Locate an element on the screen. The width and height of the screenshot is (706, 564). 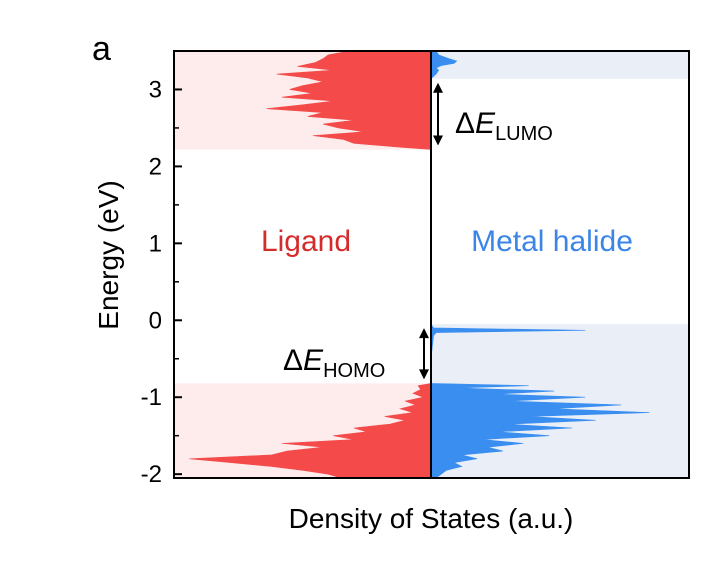
y-tick-label: 1 is located at coordinates (155, 243).